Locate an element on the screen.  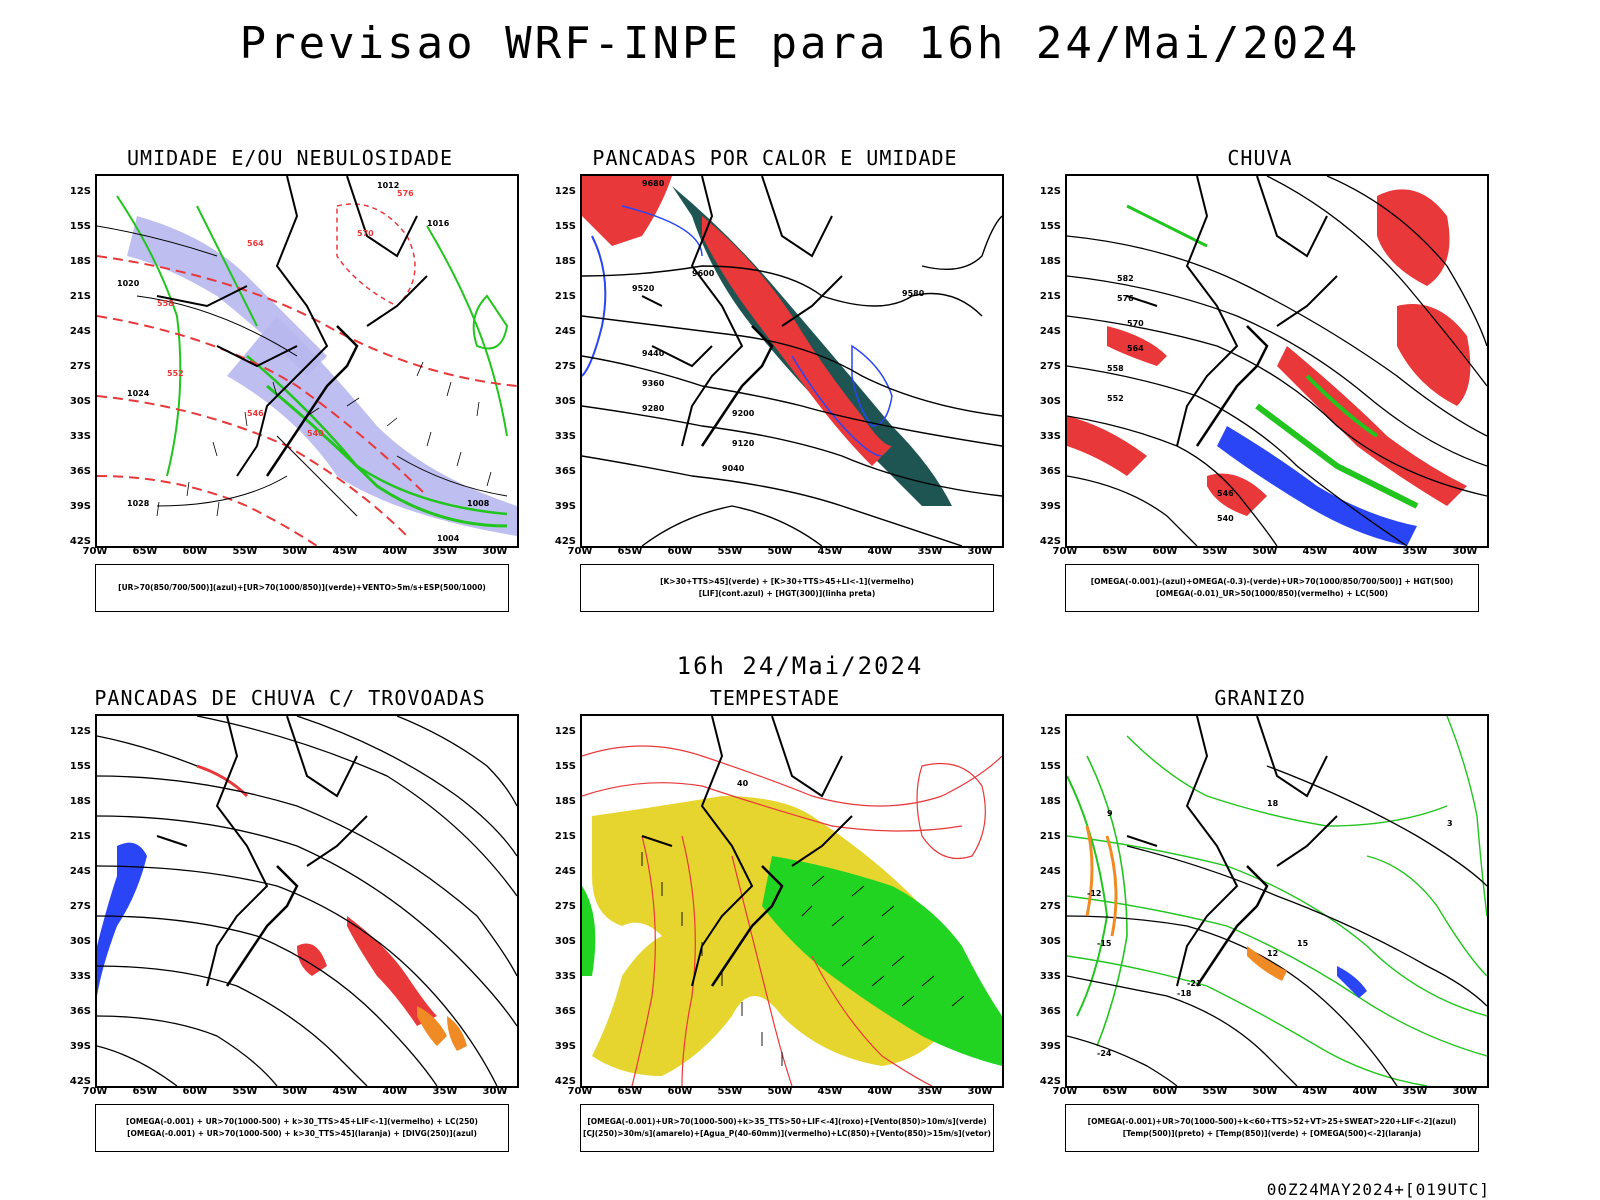
subtitle: 16h 24/Mai/2024 is located at coordinates (800, 666).